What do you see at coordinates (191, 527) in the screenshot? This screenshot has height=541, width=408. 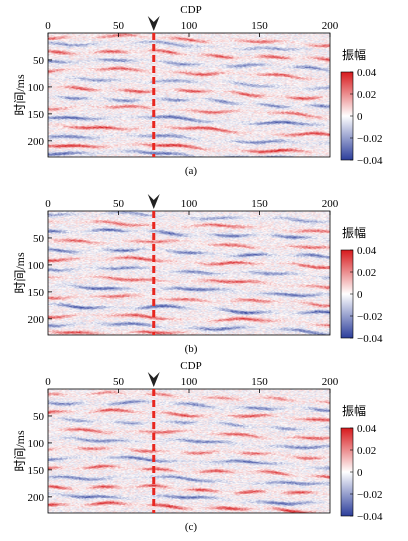 I see `panel-label: (c)` at bounding box center [191, 527].